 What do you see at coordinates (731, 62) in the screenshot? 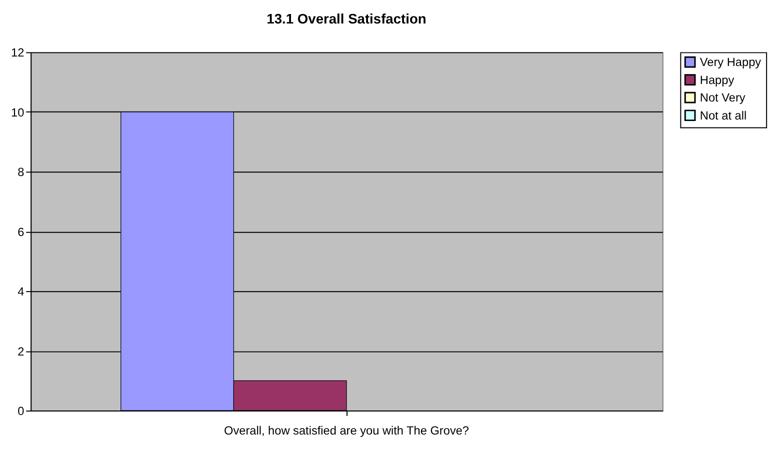
I see `legend-label: Very Happy` at bounding box center [731, 62].